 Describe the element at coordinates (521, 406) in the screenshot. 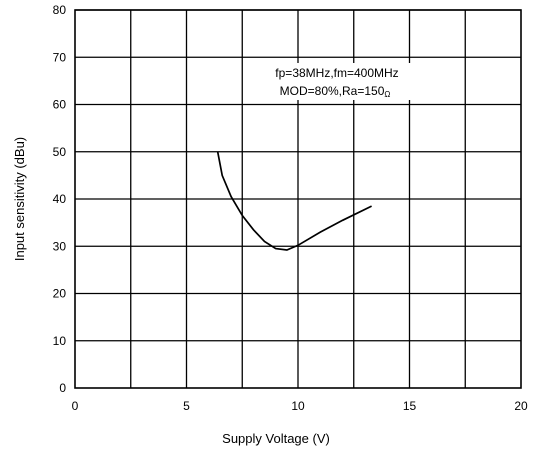

I see `x-tick-label: 20` at that location.